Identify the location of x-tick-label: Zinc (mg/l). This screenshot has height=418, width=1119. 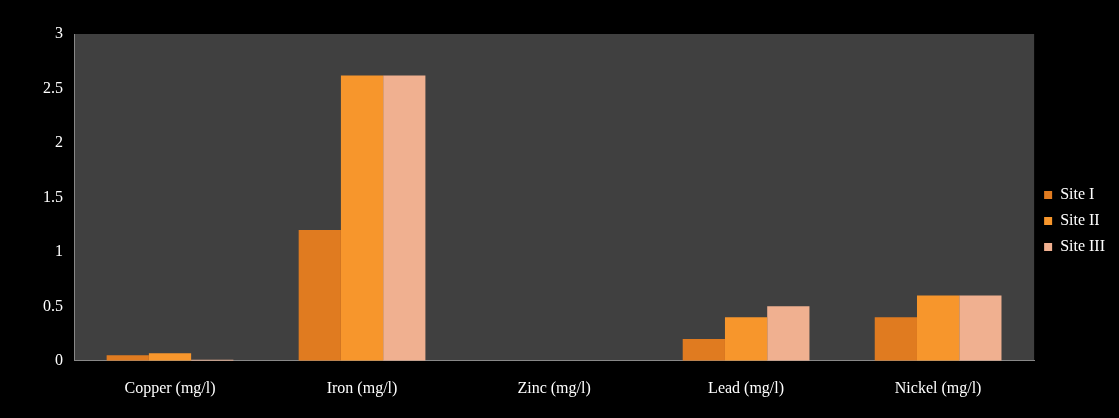
(554, 387).